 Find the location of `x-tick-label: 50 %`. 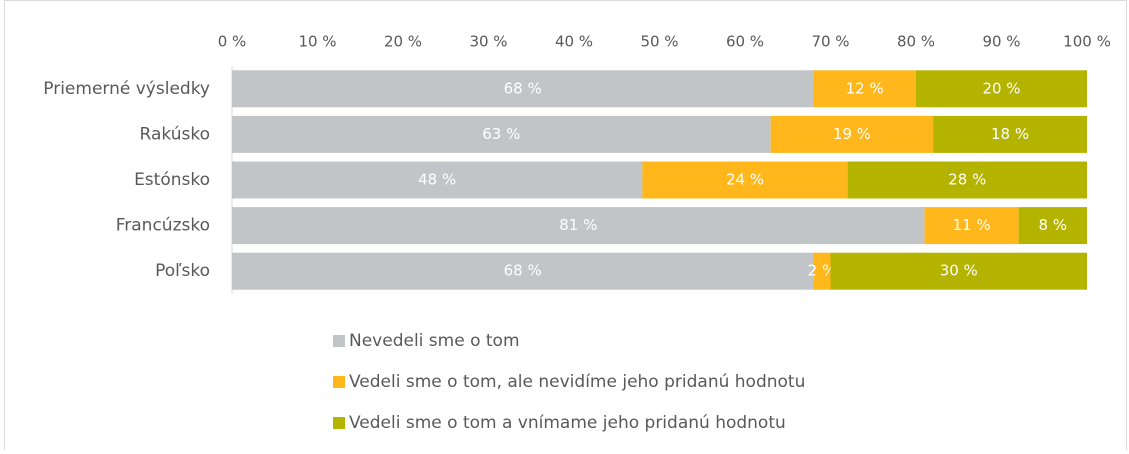

x-tick-label: 50 % is located at coordinates (659, 42).